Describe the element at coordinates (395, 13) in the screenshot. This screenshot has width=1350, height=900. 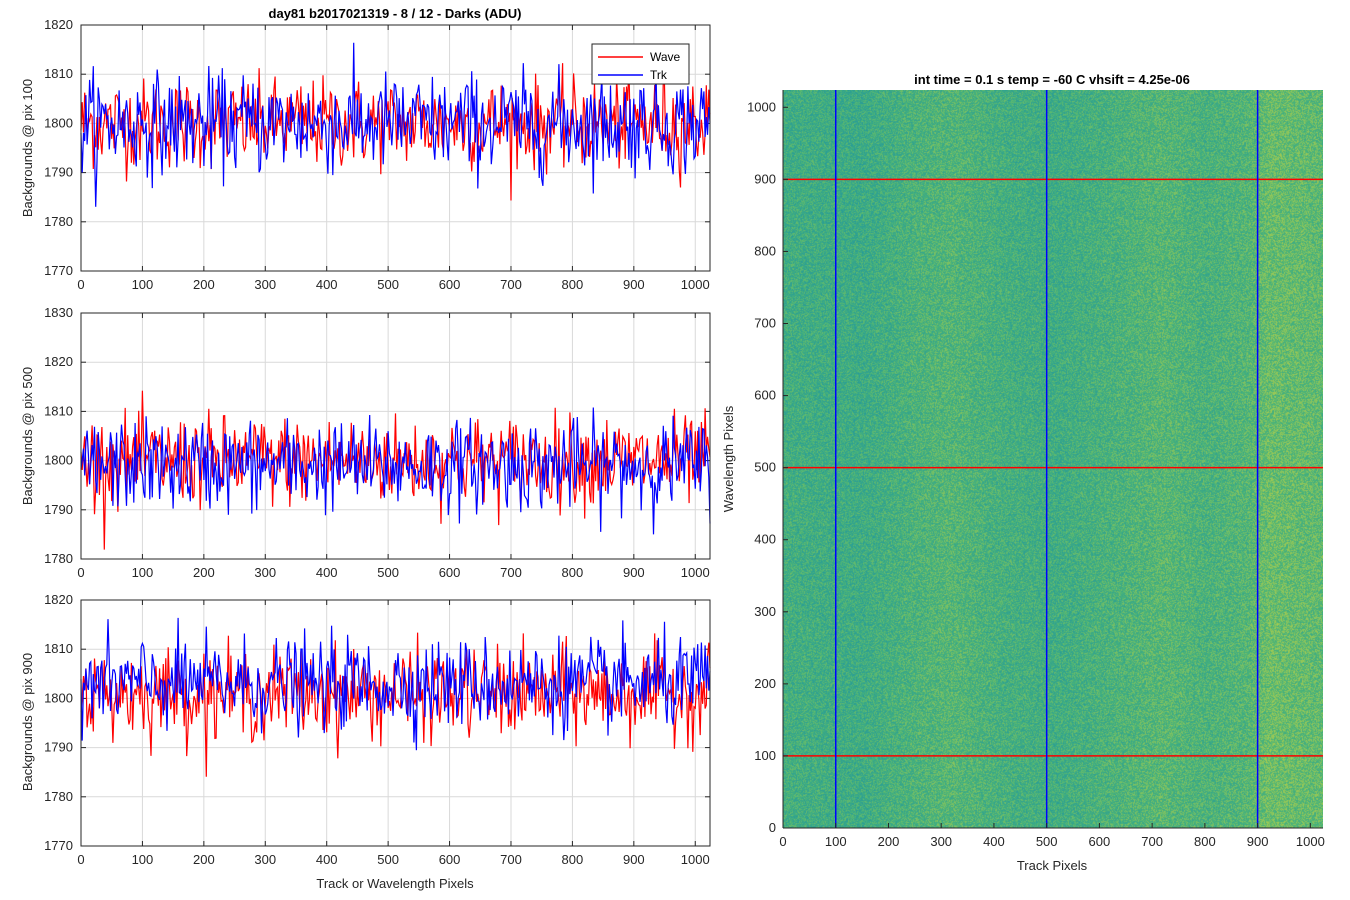
I see `figure-title: day81 b2017021319 - 8 / 12 - Darks (ADU)` at that location.